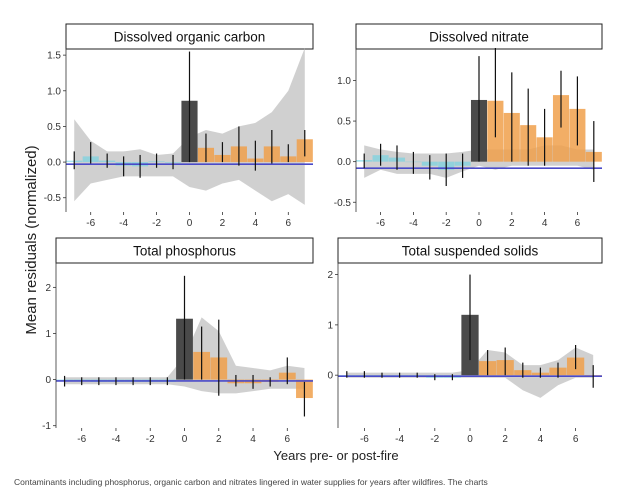 The width and height of the screenshot is (635, 487). I want to click on panel-title: Total phosphorus, so click(184, 251).